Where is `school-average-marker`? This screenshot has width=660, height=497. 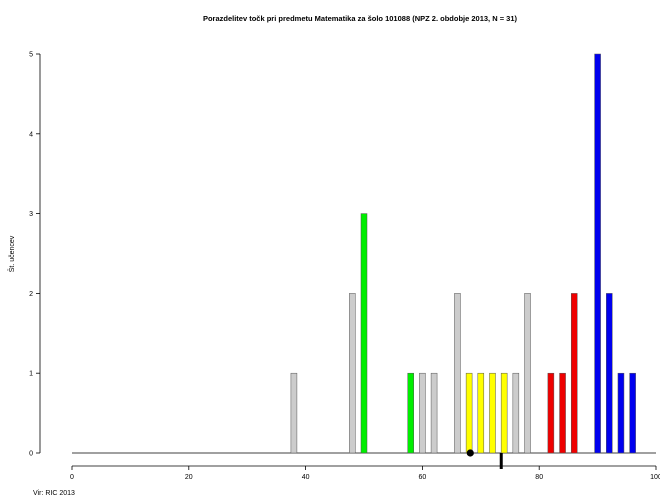
school-average-marker is located at coordinates (470, 453).